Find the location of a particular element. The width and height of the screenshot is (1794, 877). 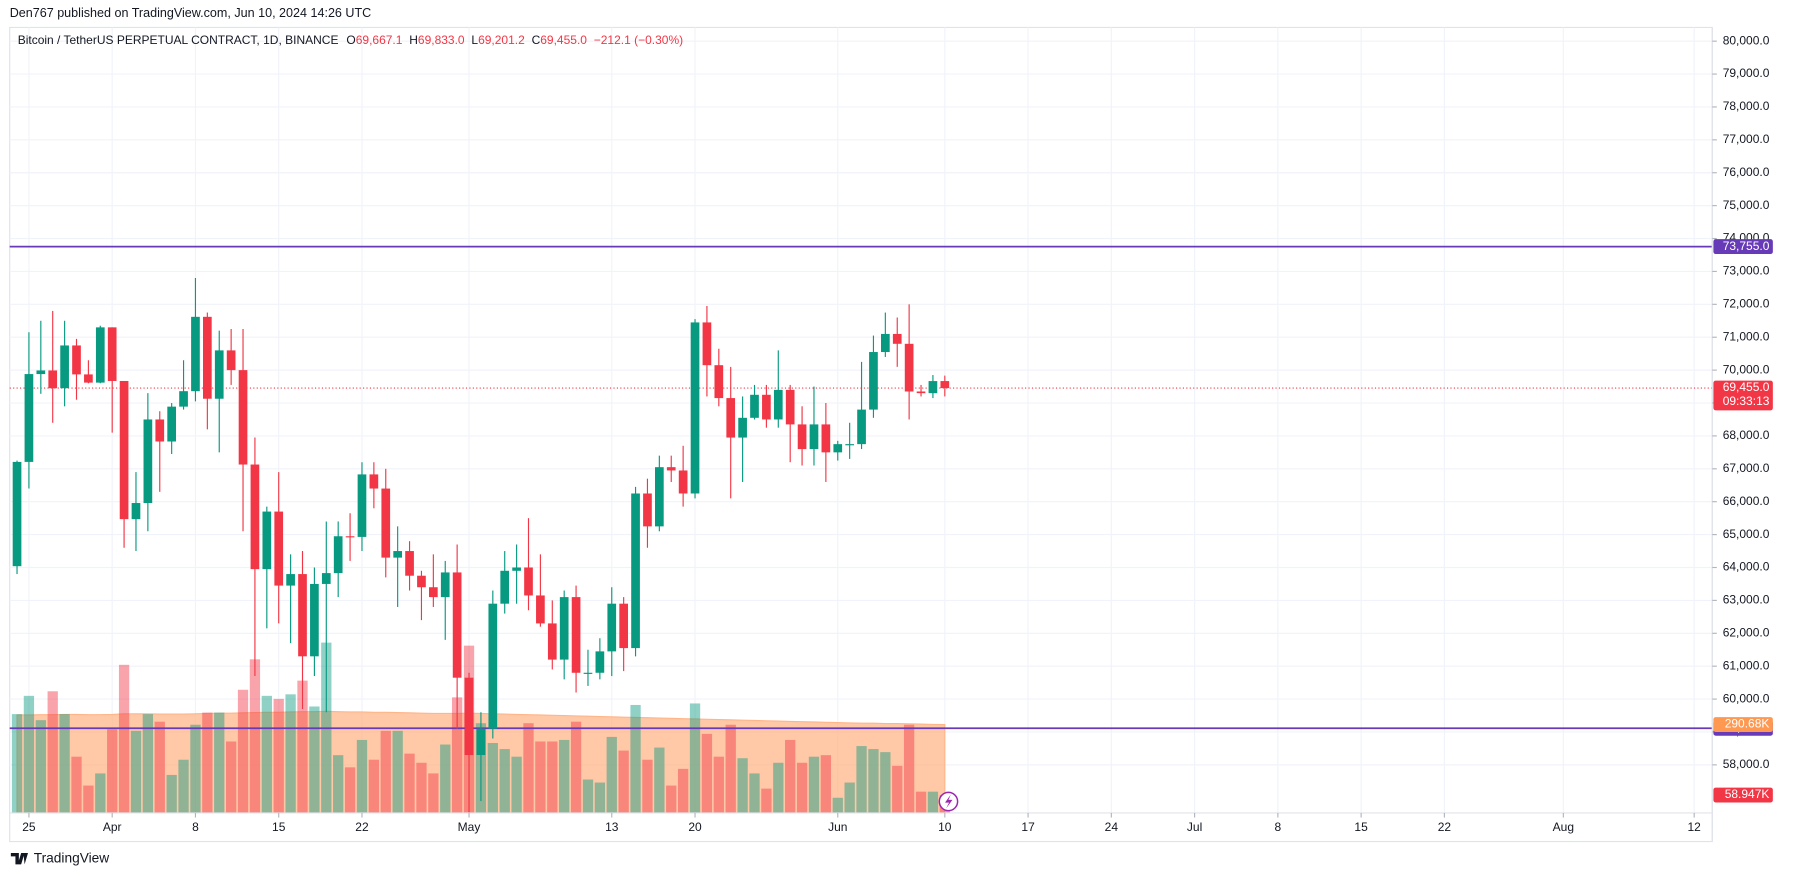

last-price-tag-label: 69,455.0 is located at coordinates (1746, 387).